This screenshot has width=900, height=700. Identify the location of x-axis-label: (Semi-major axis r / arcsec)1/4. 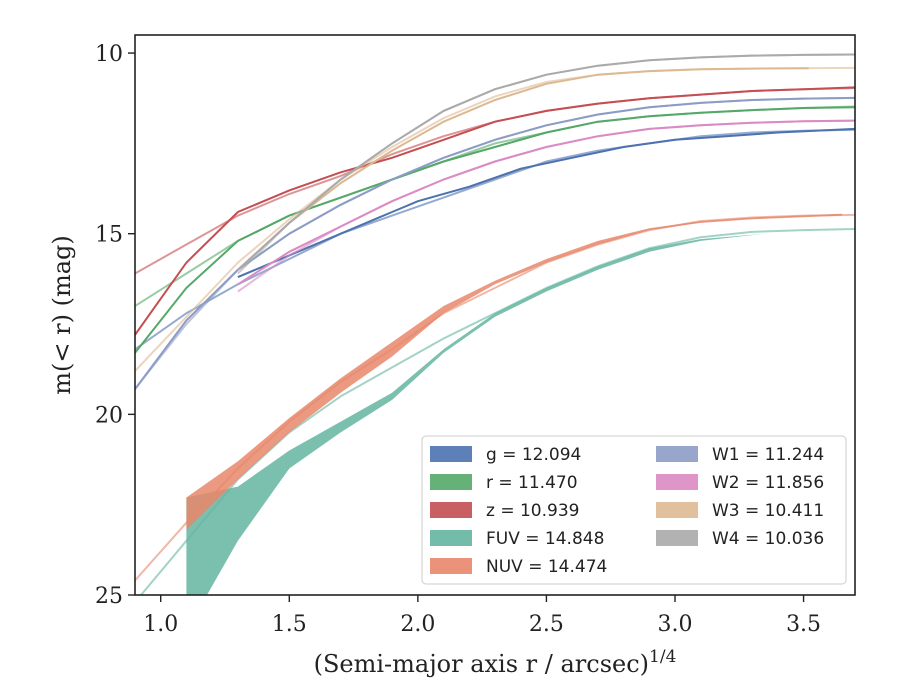
(495, 662).